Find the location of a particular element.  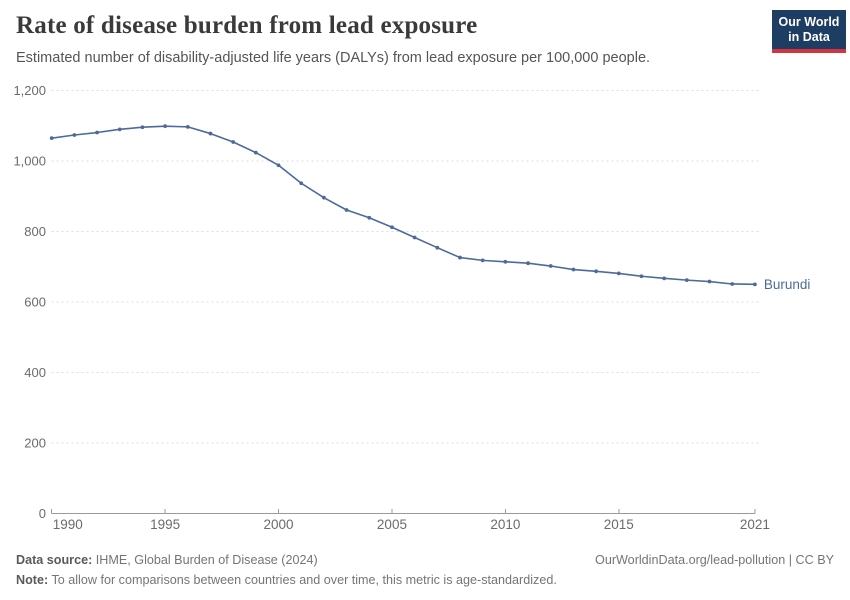

y-tick-label: 800 is located at coordinates (35, 231).